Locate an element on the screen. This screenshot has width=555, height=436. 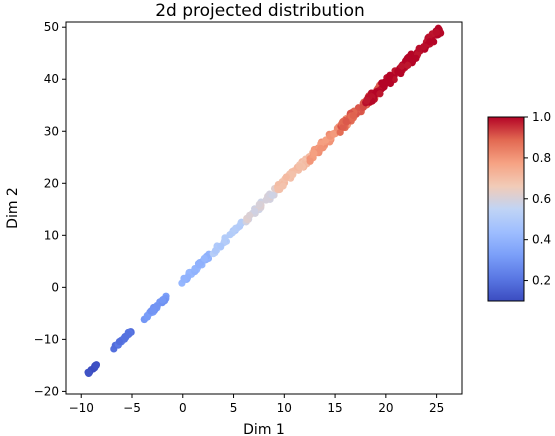
colorbar-frame is located at coordinates (506, 209).